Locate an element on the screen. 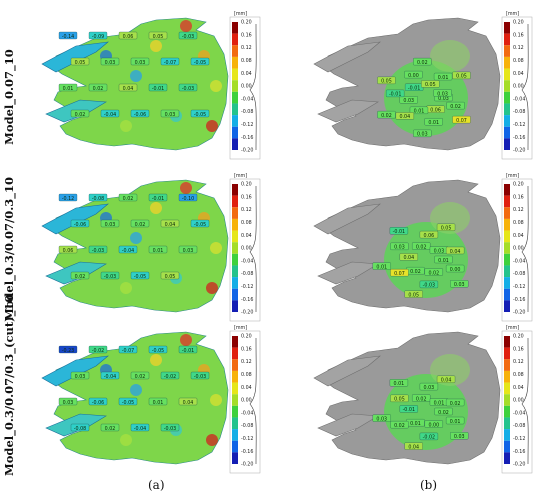  svg-text: -0.04 is located at coordinates (110, 377).